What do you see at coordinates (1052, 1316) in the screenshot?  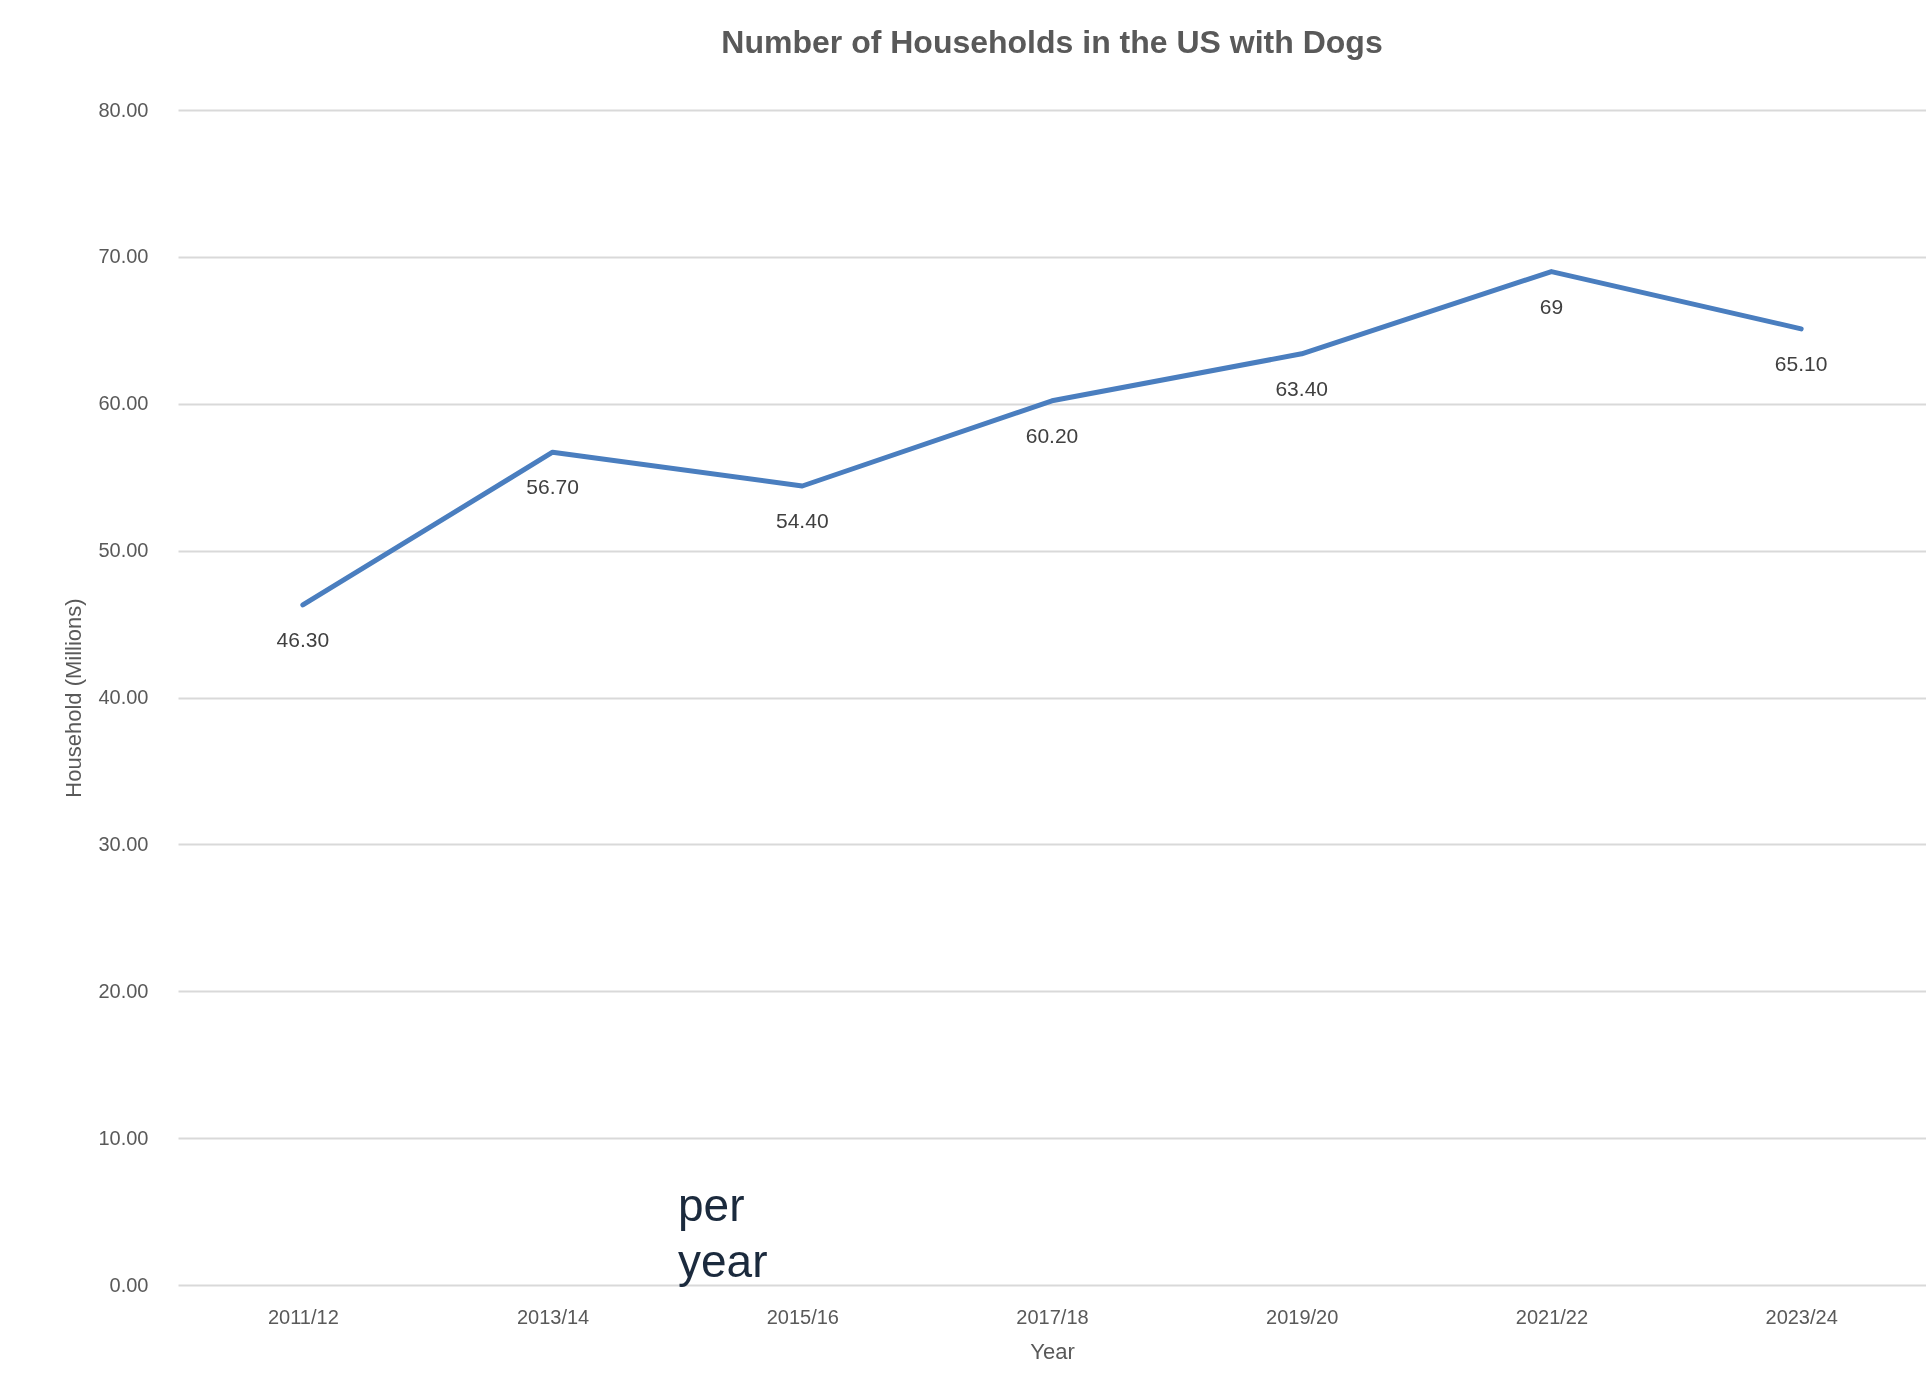 I see `x-tick-label: 2017/18` at bounding box center [1052, 1316].